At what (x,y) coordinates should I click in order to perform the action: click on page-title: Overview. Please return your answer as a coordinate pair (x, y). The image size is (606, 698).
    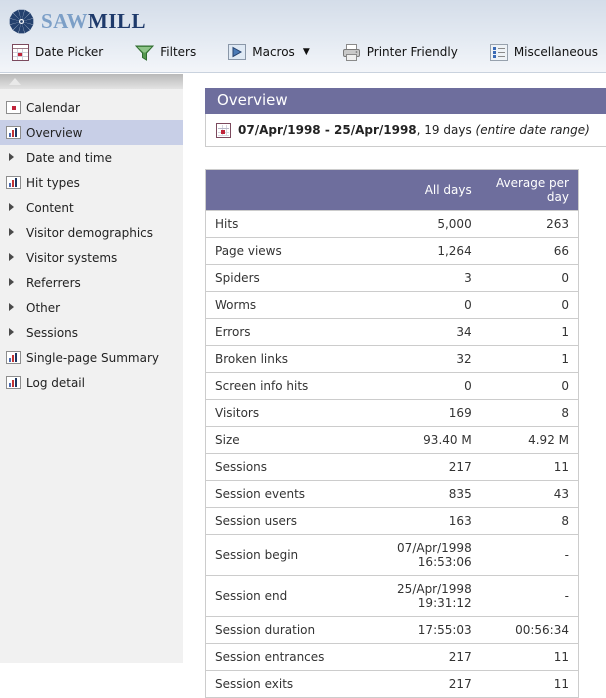
    Looking at the image, I should click on (405, 101).